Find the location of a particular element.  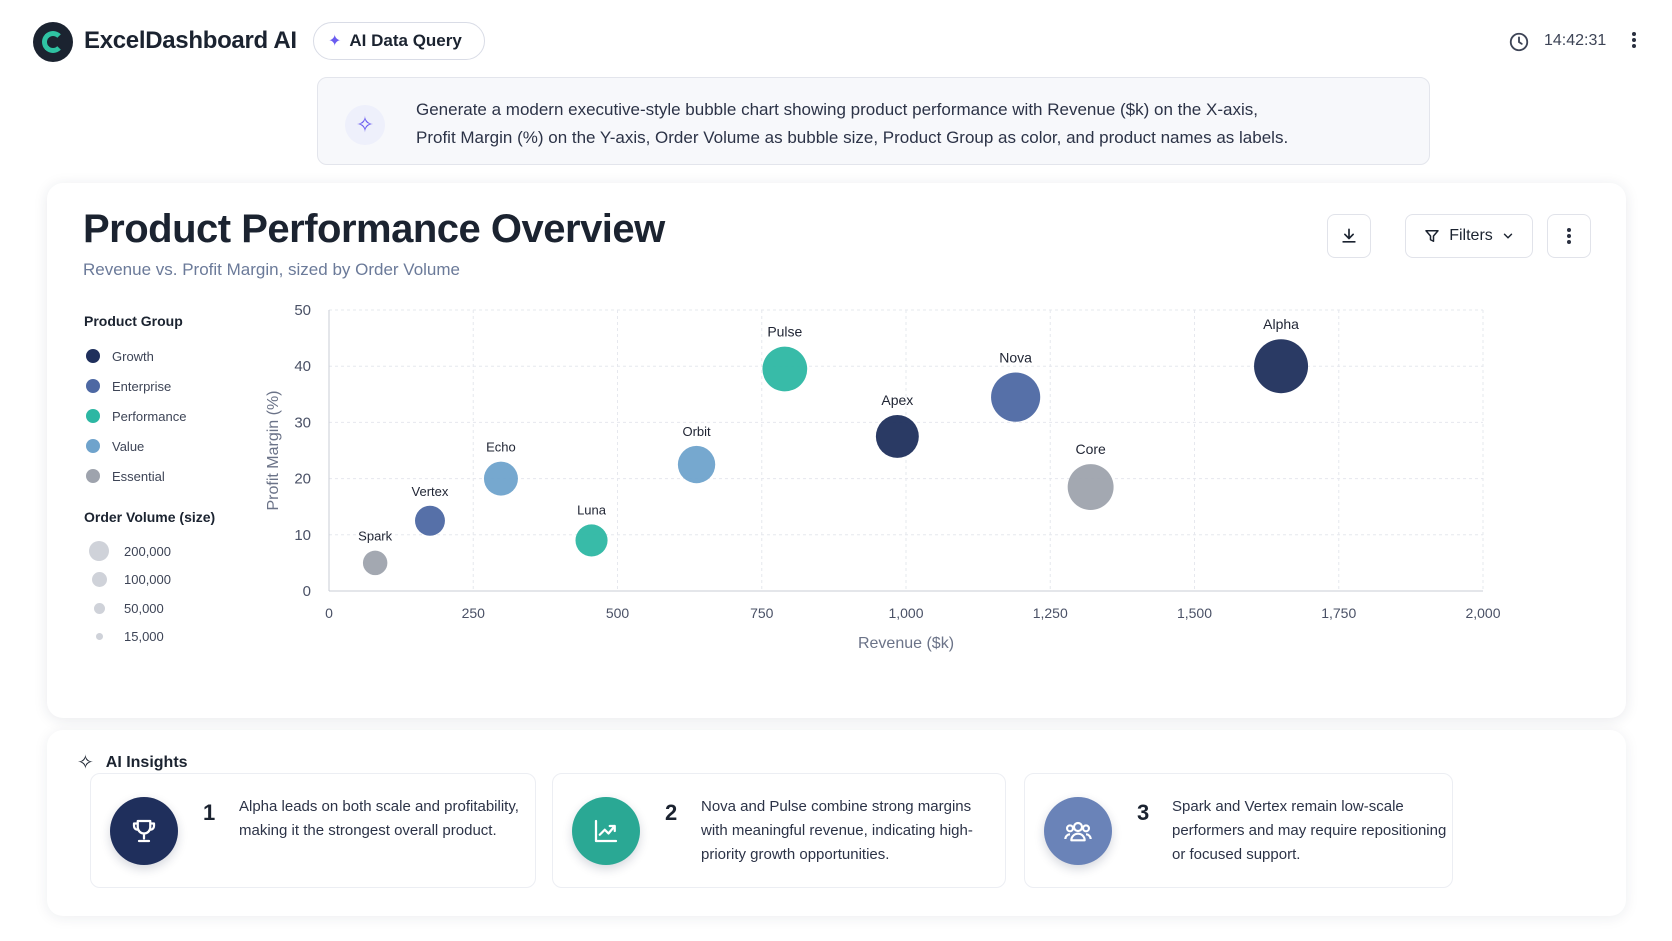

filters-label: Filters is located at coordinates (1471, 235).